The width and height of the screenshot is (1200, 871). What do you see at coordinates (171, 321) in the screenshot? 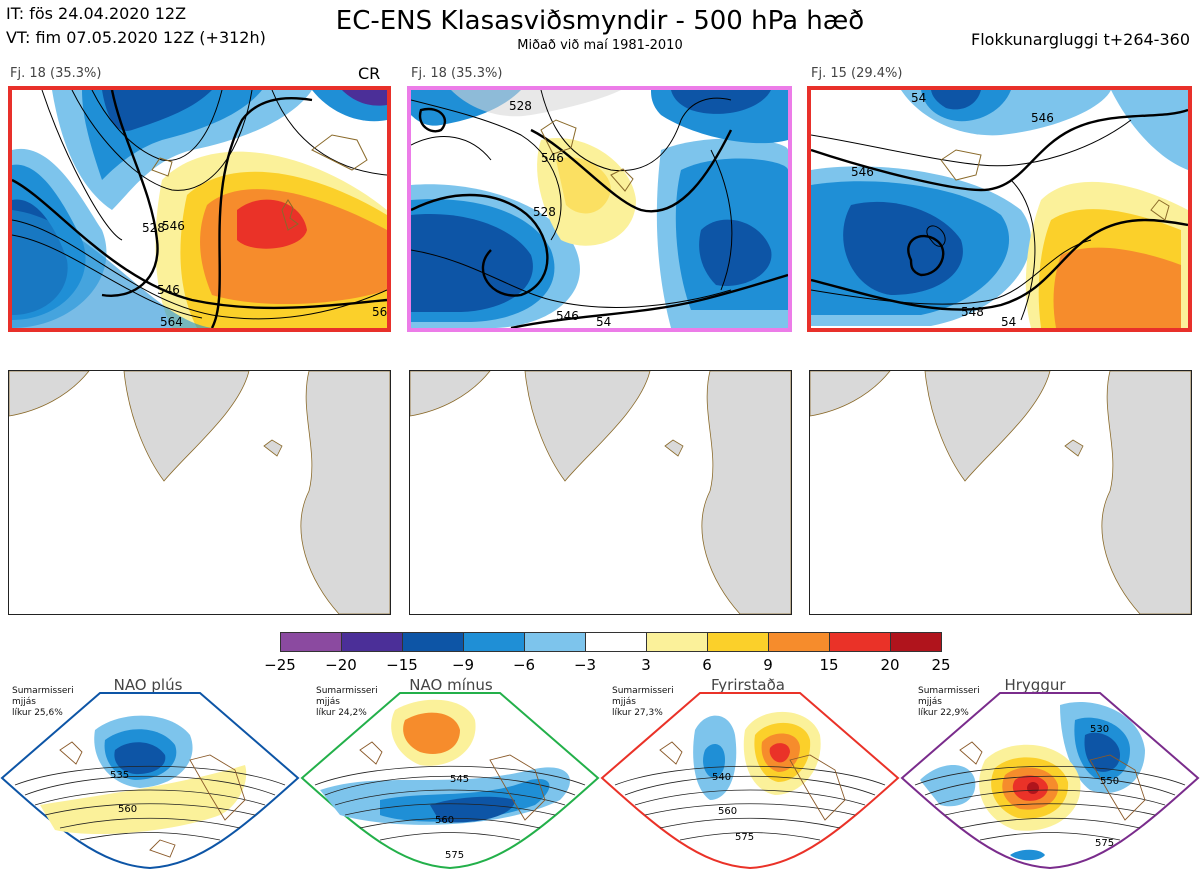
I see `panel-1-contour-c: 564` at bounding box center [171, 321].